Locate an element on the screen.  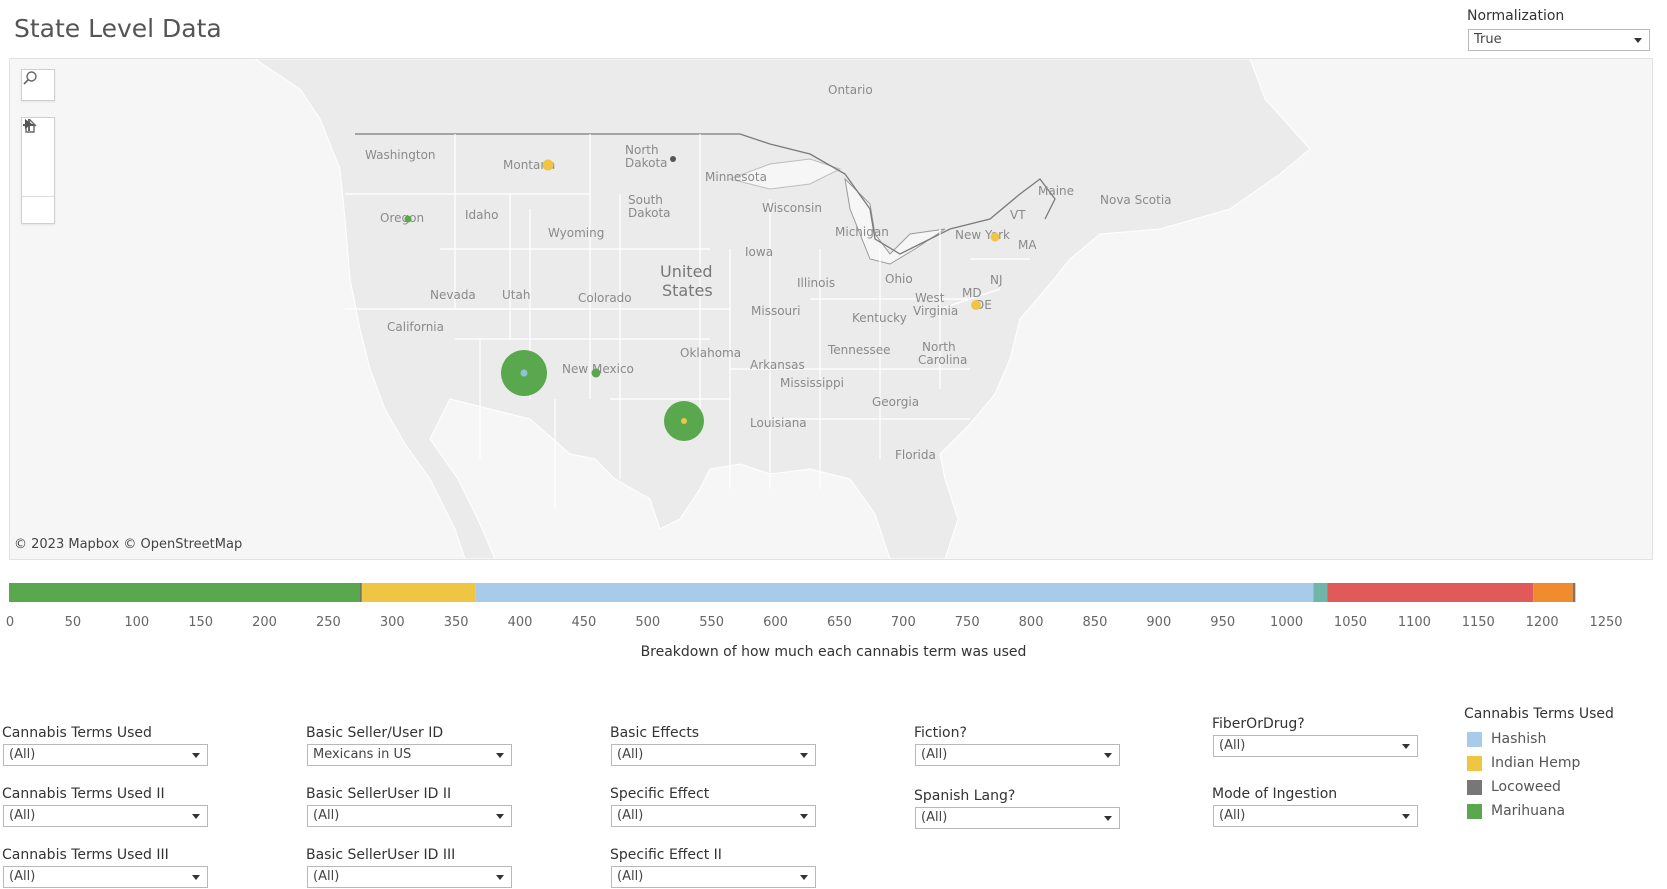
play-icon is located at coordinates (28, 124).